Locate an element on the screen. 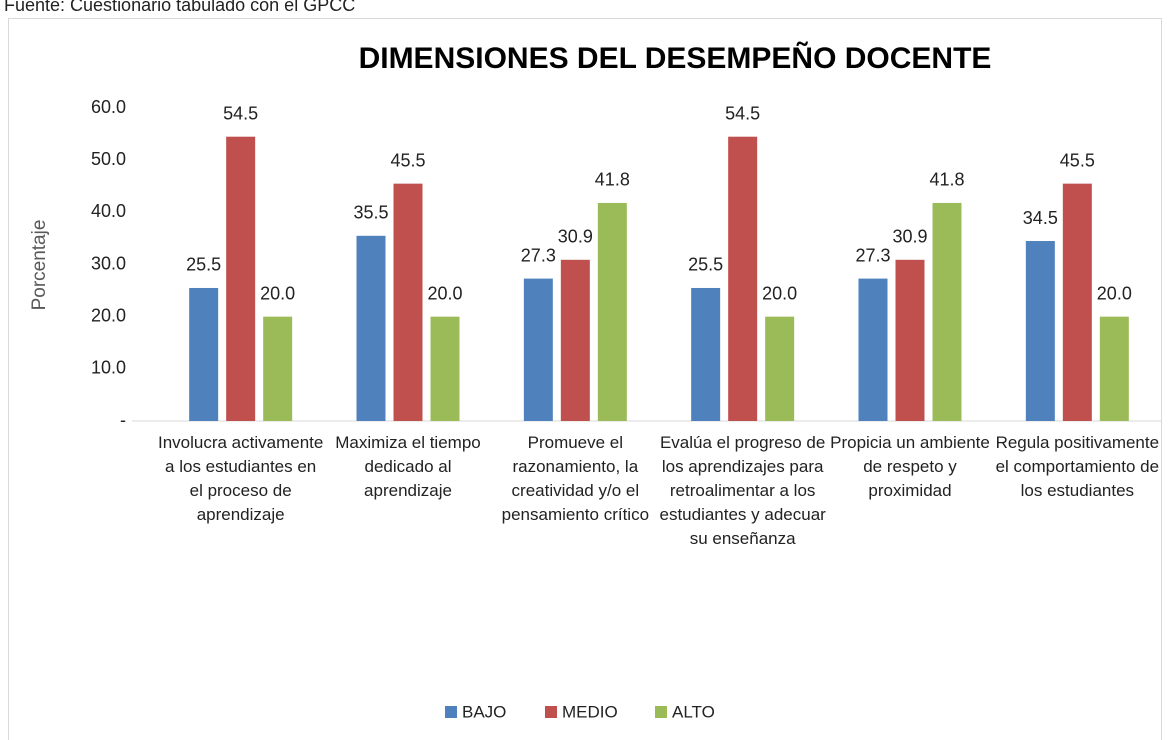  y-tick-label: 50.0 is located at coordinates (108, 159).